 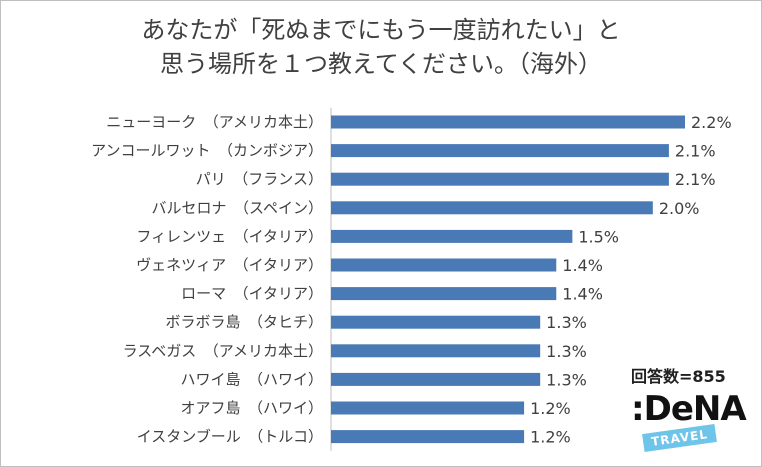 What do you see at coordinates (259, 179) in the screenshot?
I see `category-label: パリ （フランス）` at bounding box center [259, 179].